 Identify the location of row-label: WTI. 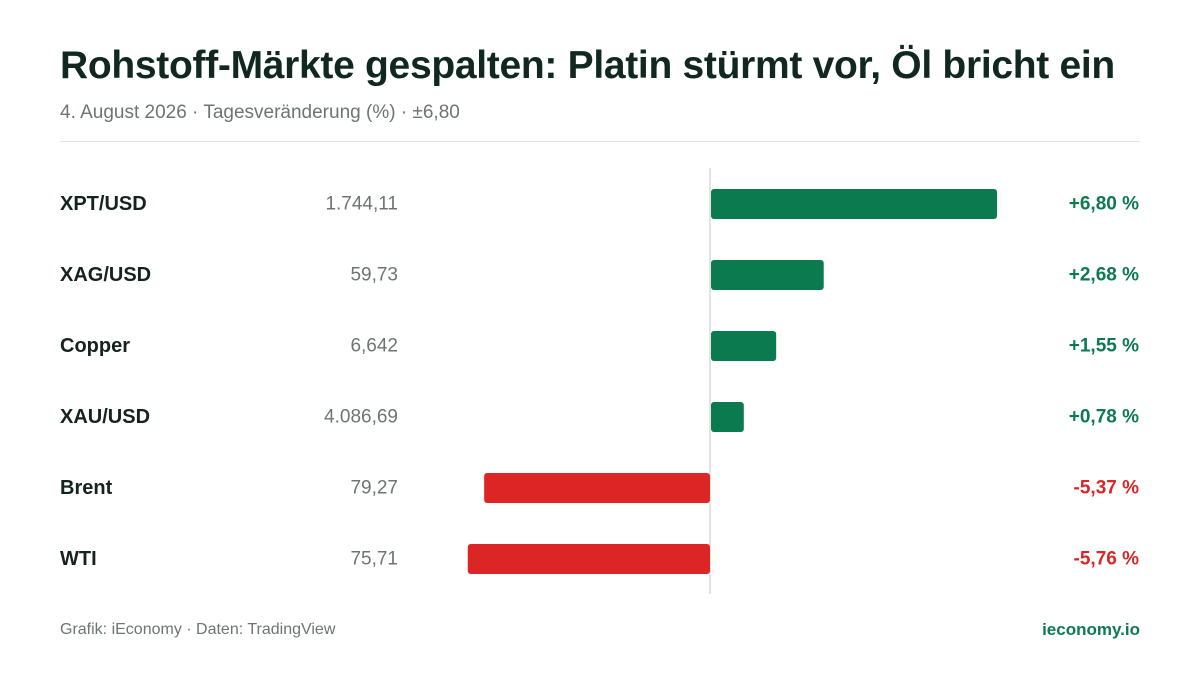
(78, 559).